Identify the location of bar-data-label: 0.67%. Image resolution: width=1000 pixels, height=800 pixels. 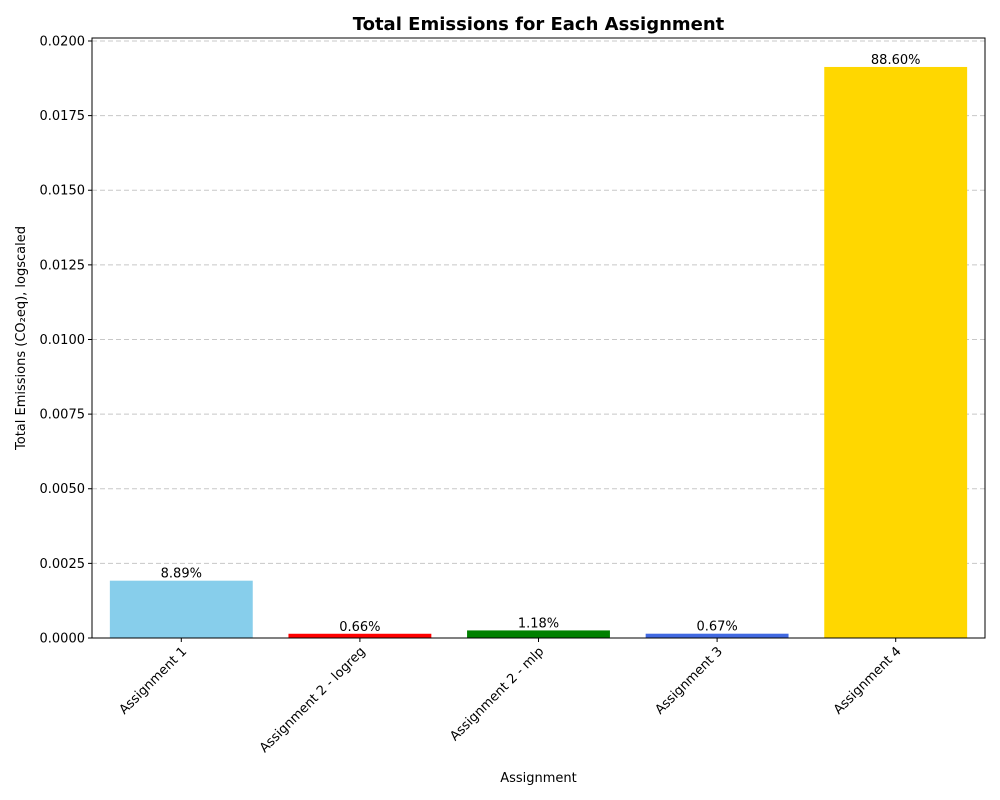
(716, 627).